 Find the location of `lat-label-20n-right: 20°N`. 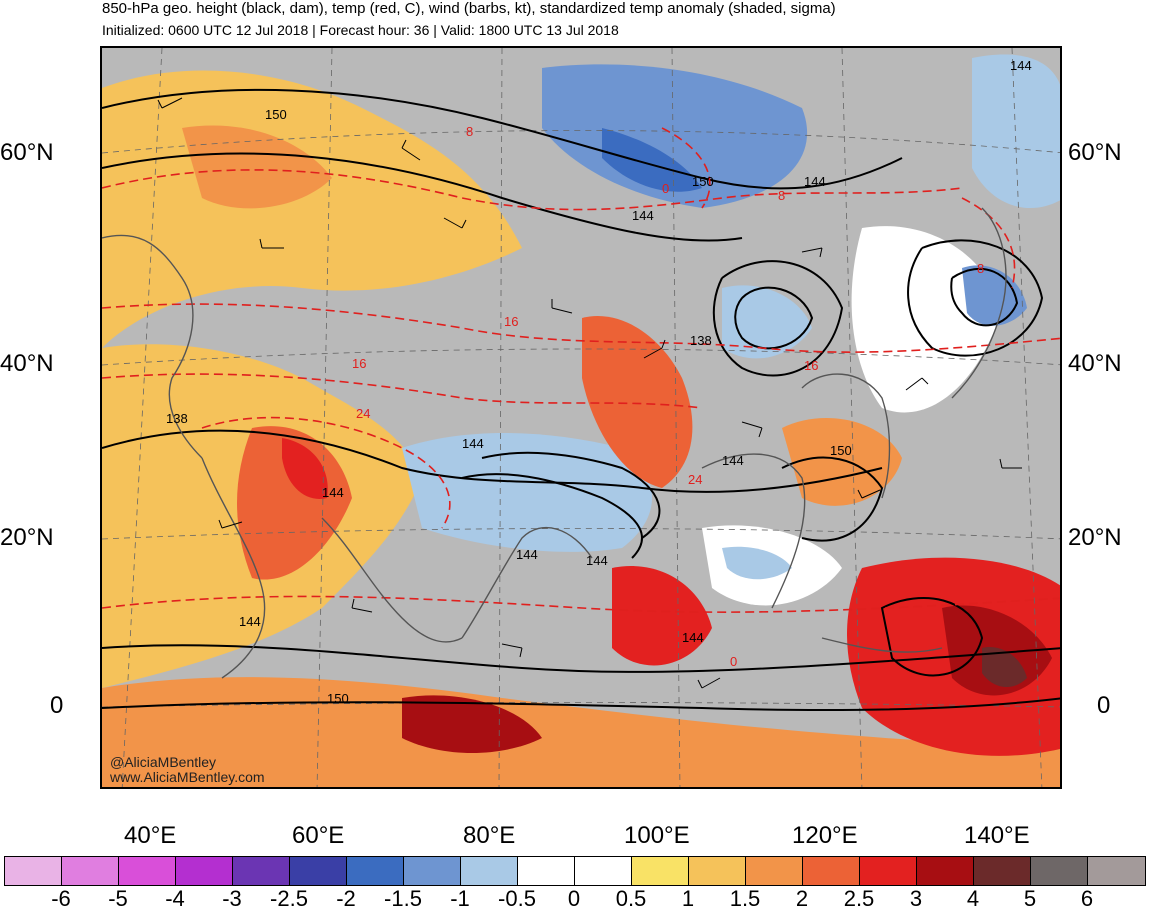

lat-label-20n-right: 20°N is located at coordinates (1095, 537).